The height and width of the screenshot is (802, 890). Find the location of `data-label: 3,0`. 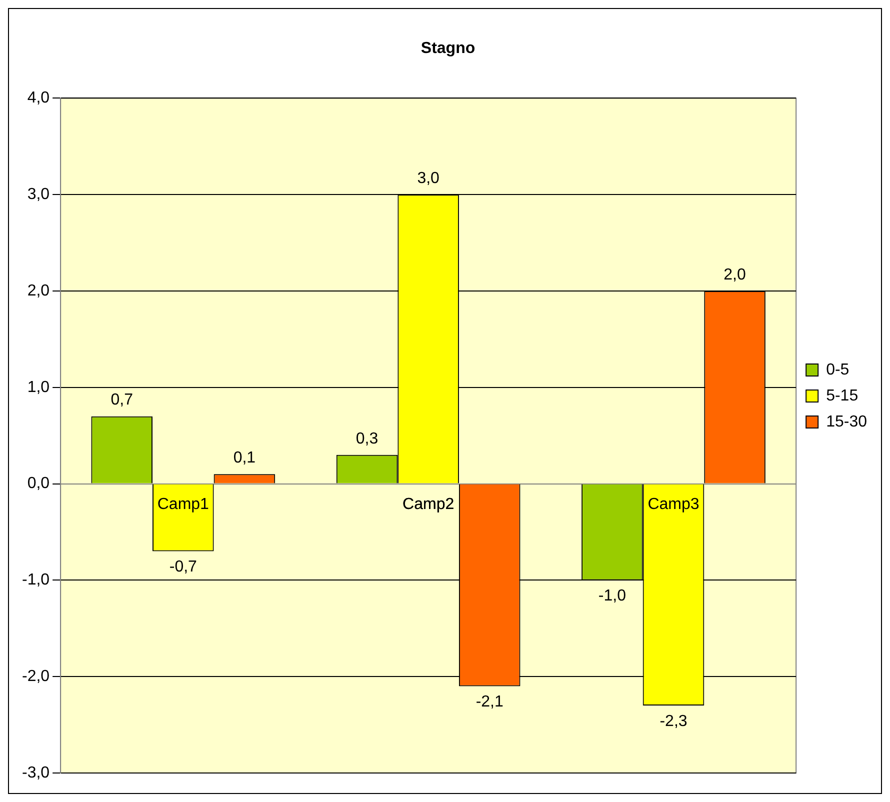

data-label: 3,0 is located at coordinates (428, 179).